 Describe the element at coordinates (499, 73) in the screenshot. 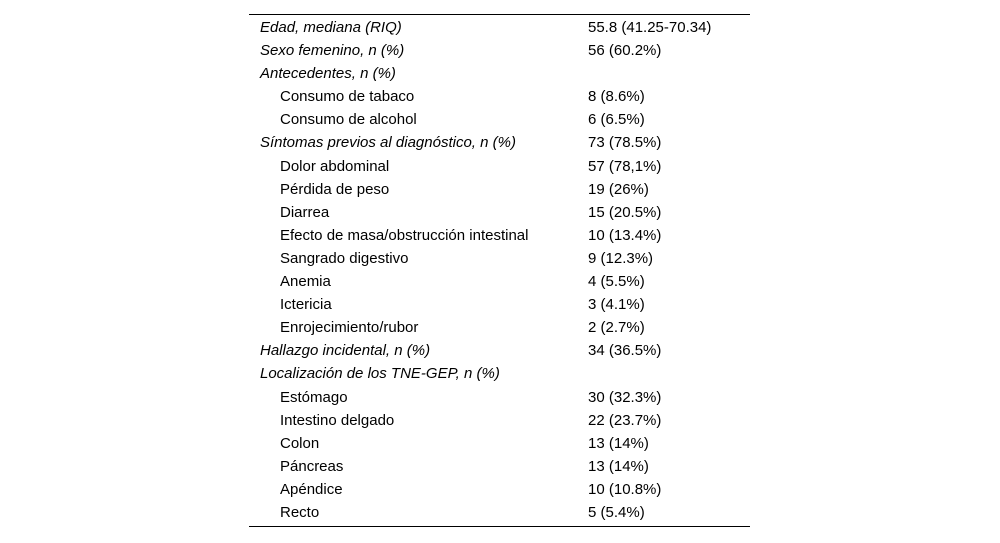

I see `table-row: Antecedentes, n (%)` at that location.